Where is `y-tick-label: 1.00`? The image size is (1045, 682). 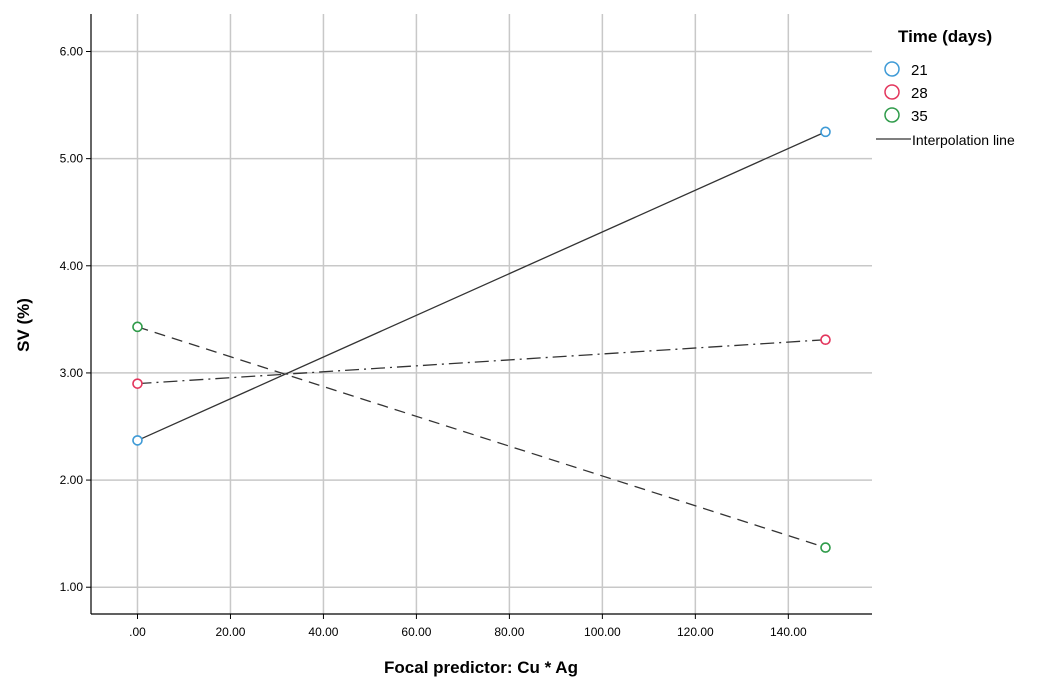
y-tick-label: 1.00 is located at coordinates (72, 587).